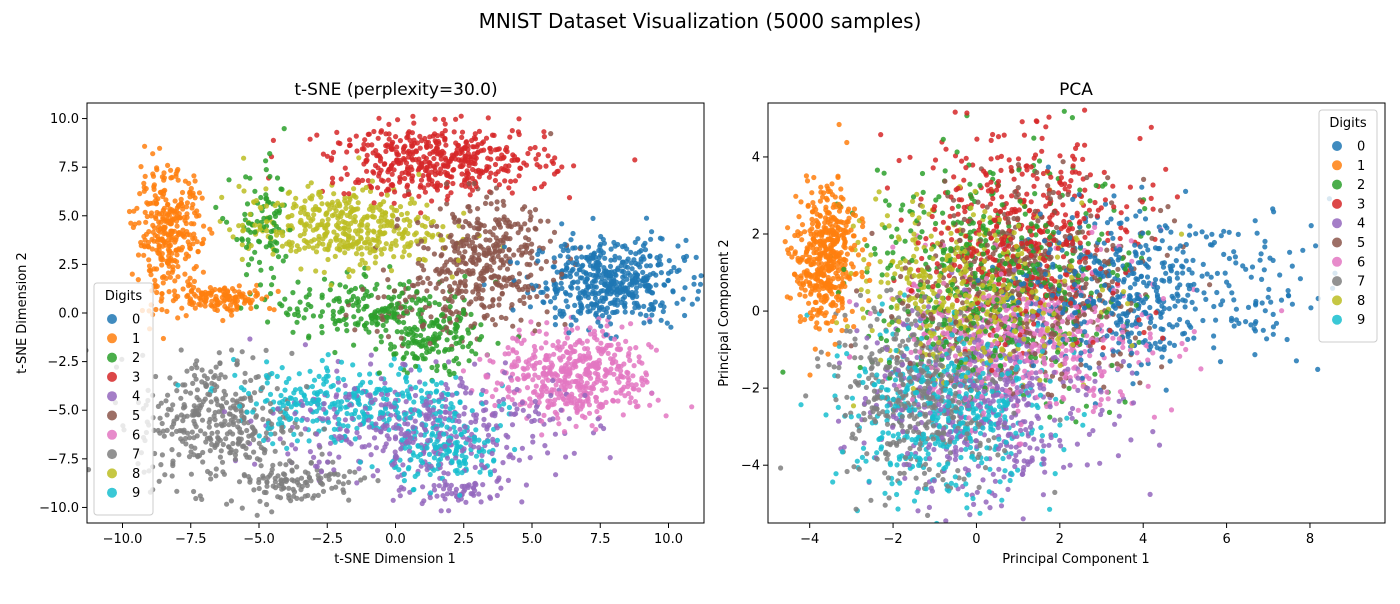  Describe the element at coordinates (463, 539) in the screenshot. I see `x-tick-label: 2.5` at that location.